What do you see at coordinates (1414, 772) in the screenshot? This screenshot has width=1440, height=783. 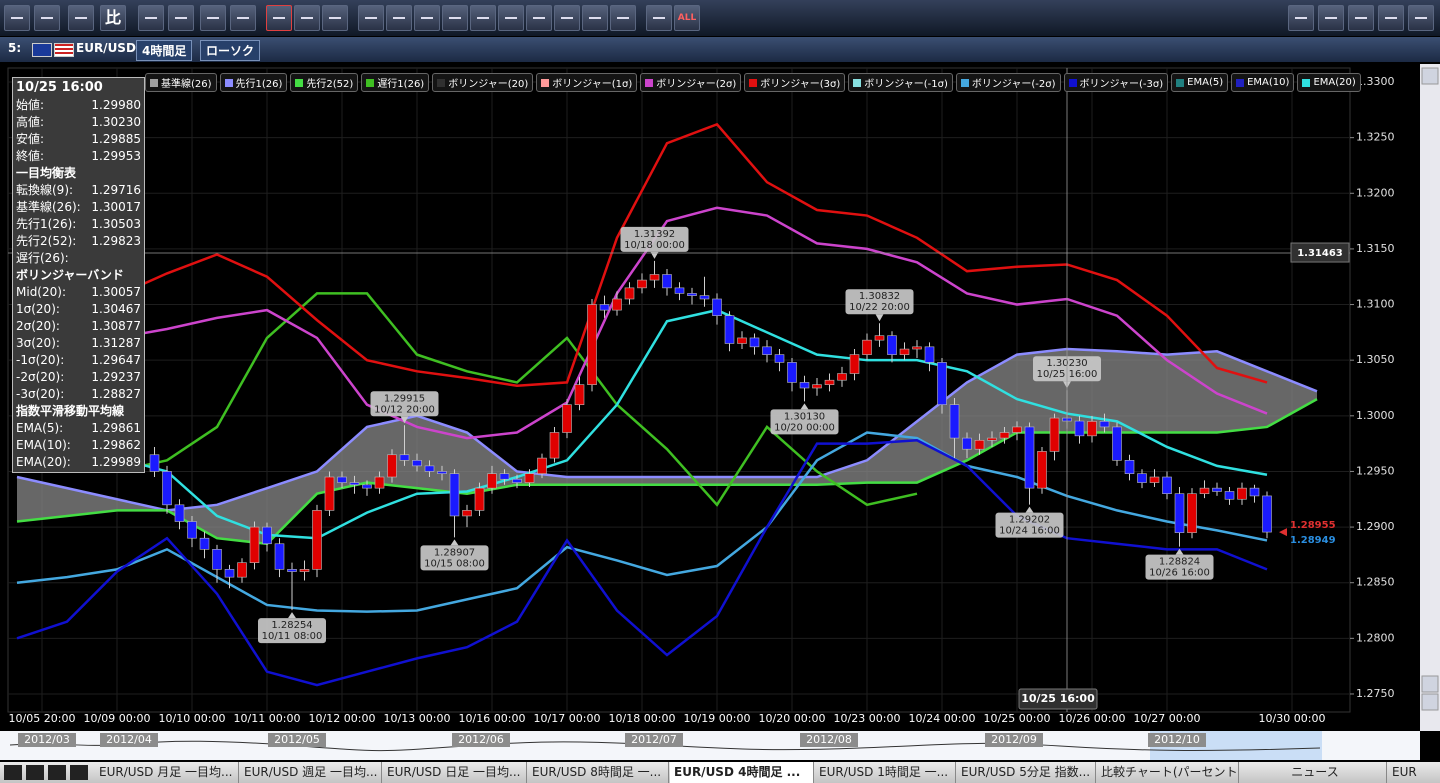 I see `tab: EUR` at bounding box center [1414, 772].